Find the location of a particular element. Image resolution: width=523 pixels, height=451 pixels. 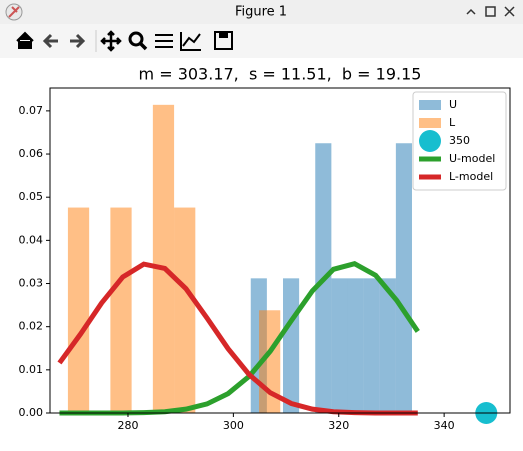

toolbar is located at coordinates (261, 41).